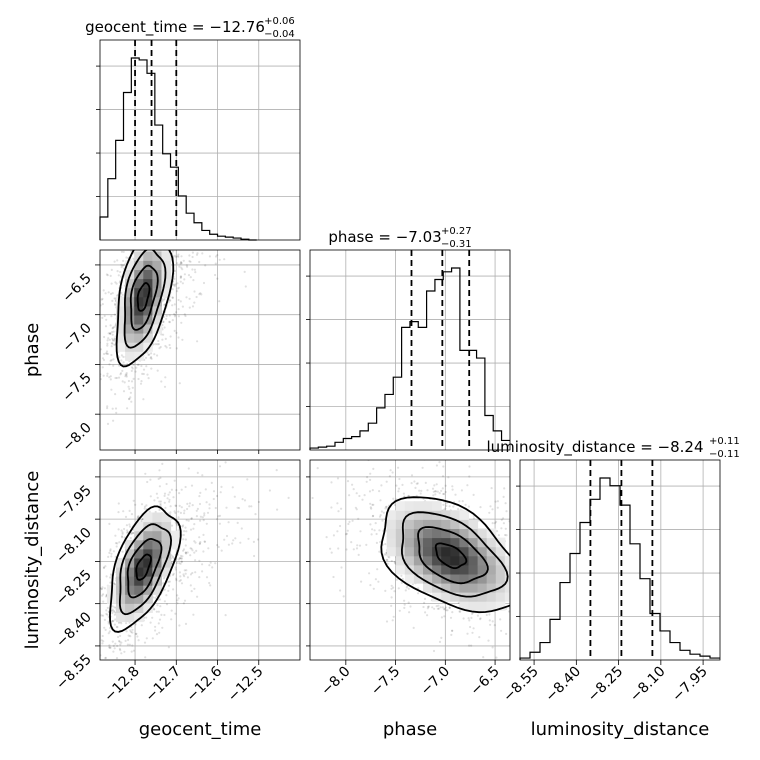 The width and height of the screenshot is (760, 760). Describe the element at coordinates (74, 672) in the screenshot. I see `y-tick-label: −8.55` at that location.